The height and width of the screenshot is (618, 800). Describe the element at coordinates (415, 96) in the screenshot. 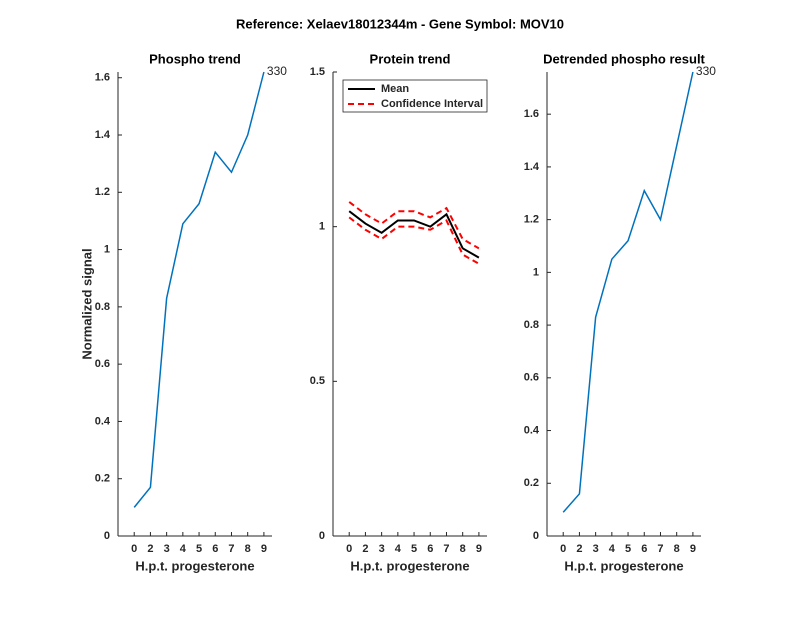

I see `legend-box` at that location.